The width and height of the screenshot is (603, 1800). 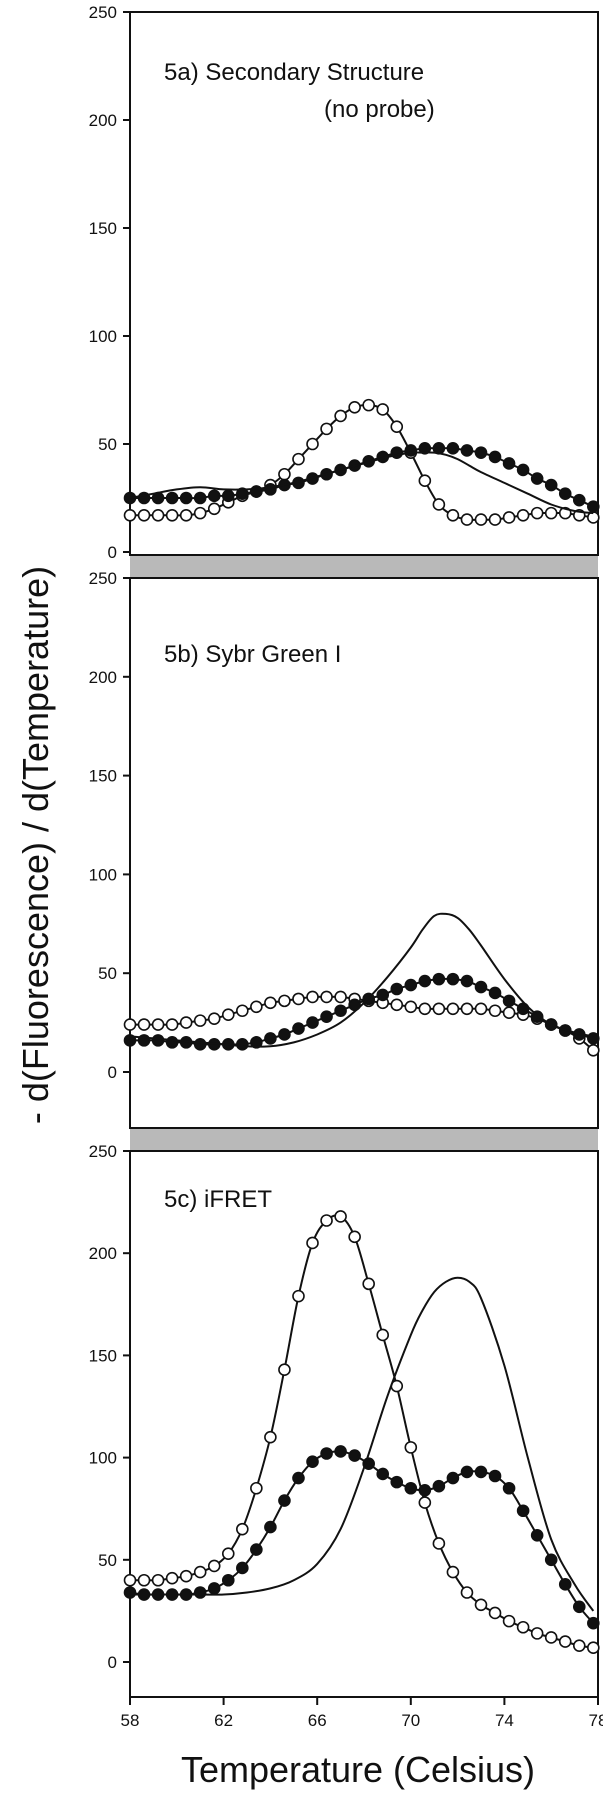 What do you see at coordinates (130, 1720) in the screenshot?
I see `x-tick-label: 58` at bounding box center [130, 1720].